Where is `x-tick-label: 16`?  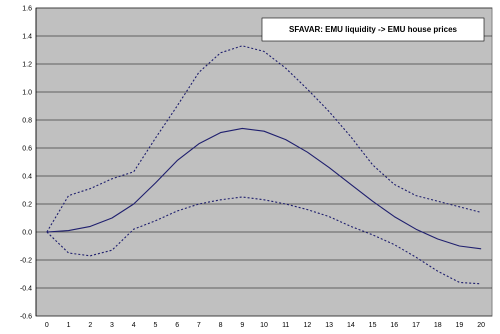
x-tick-label: 16 is located at coordinates (394, 325).